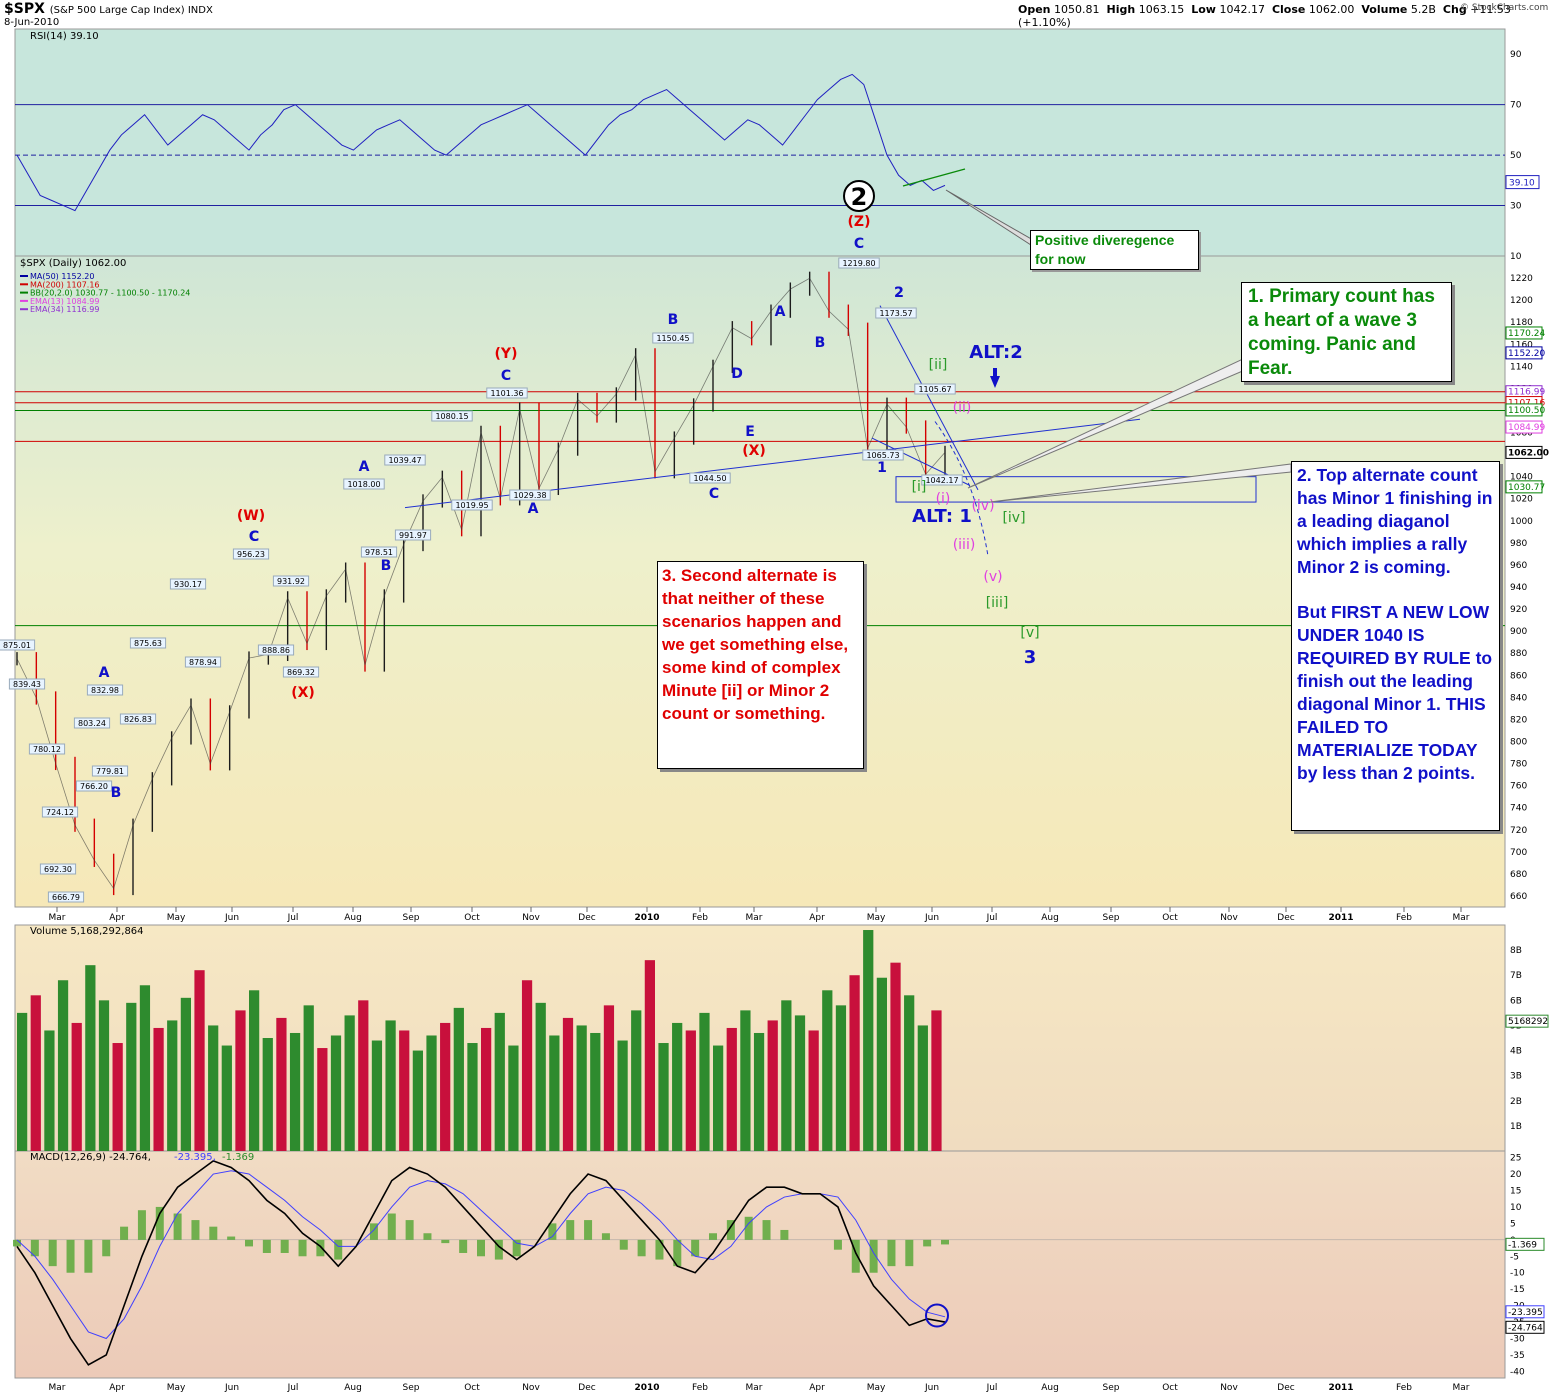 The height and width of the screenshot is (1396, 1550). What do you see at coordinates (1521, 478) in the screenshot?
I see `price-tick-label: 1040` at bounding box center [1521, 478].